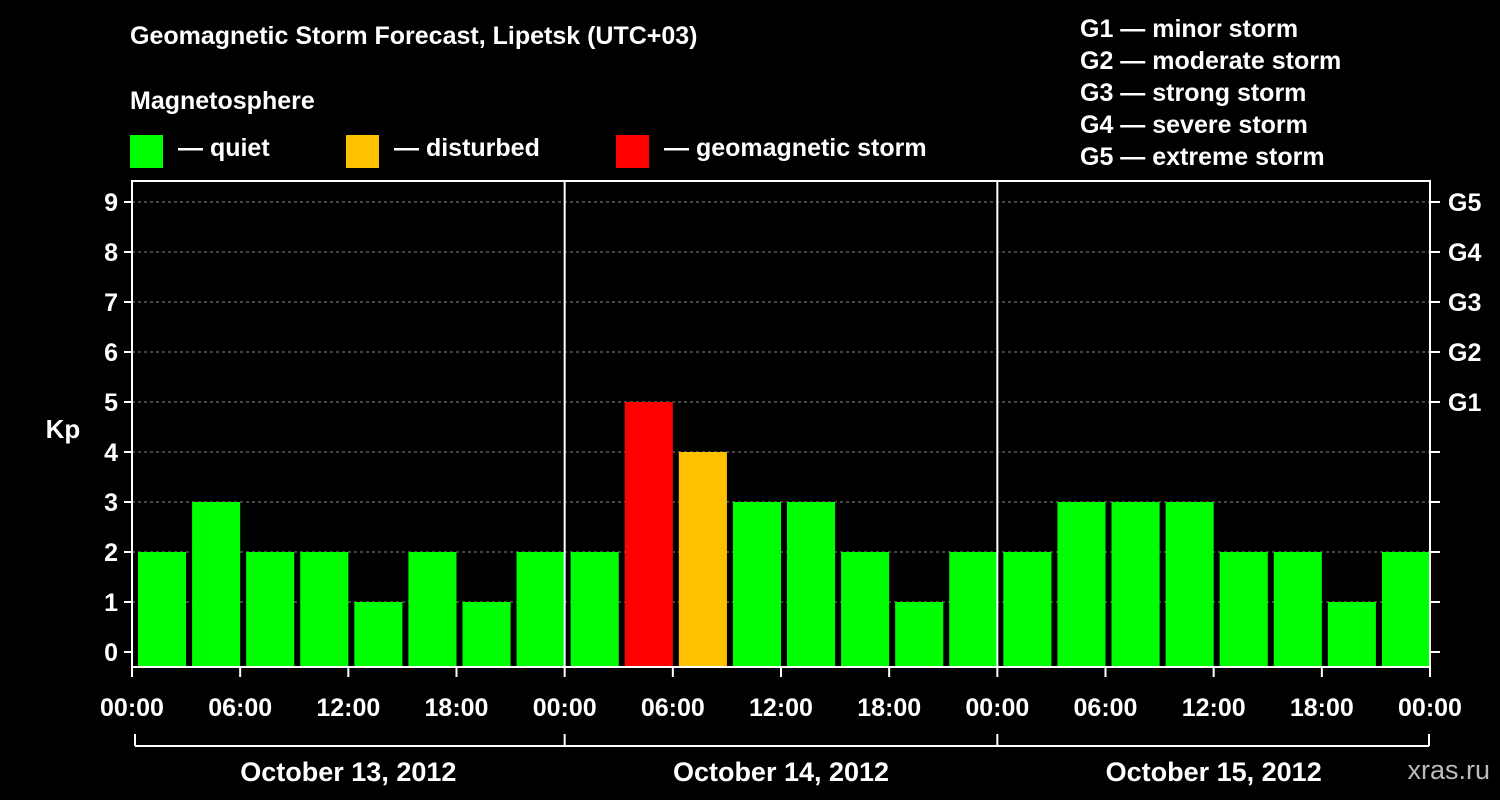 The height and width of the screenshot is (800, 1500). Describe the element at coordinates (467, 148) in the screenshot. I see `legend-label-disturbed: — disturbed` at that location.